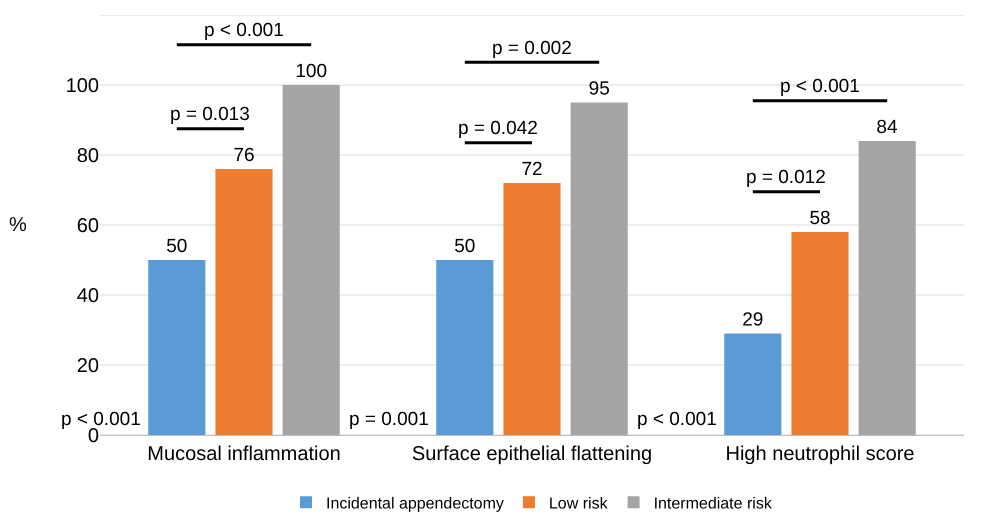 Image resolution: width=984 pixels, height=531 pixels. I want to click on x-tick-label: Mucosal inflammation, so click(244, 454).